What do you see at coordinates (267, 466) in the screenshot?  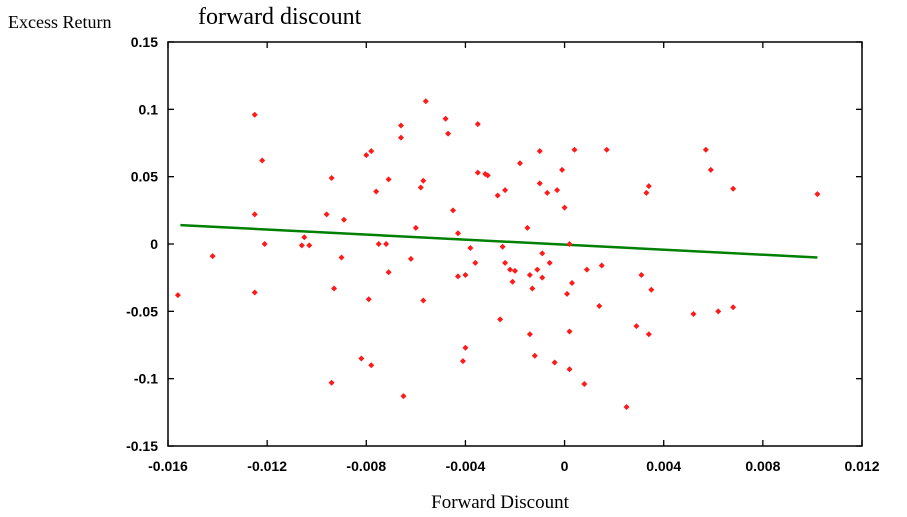 I see `x-tick-label: -0.012` at bounding box center [267, 466].